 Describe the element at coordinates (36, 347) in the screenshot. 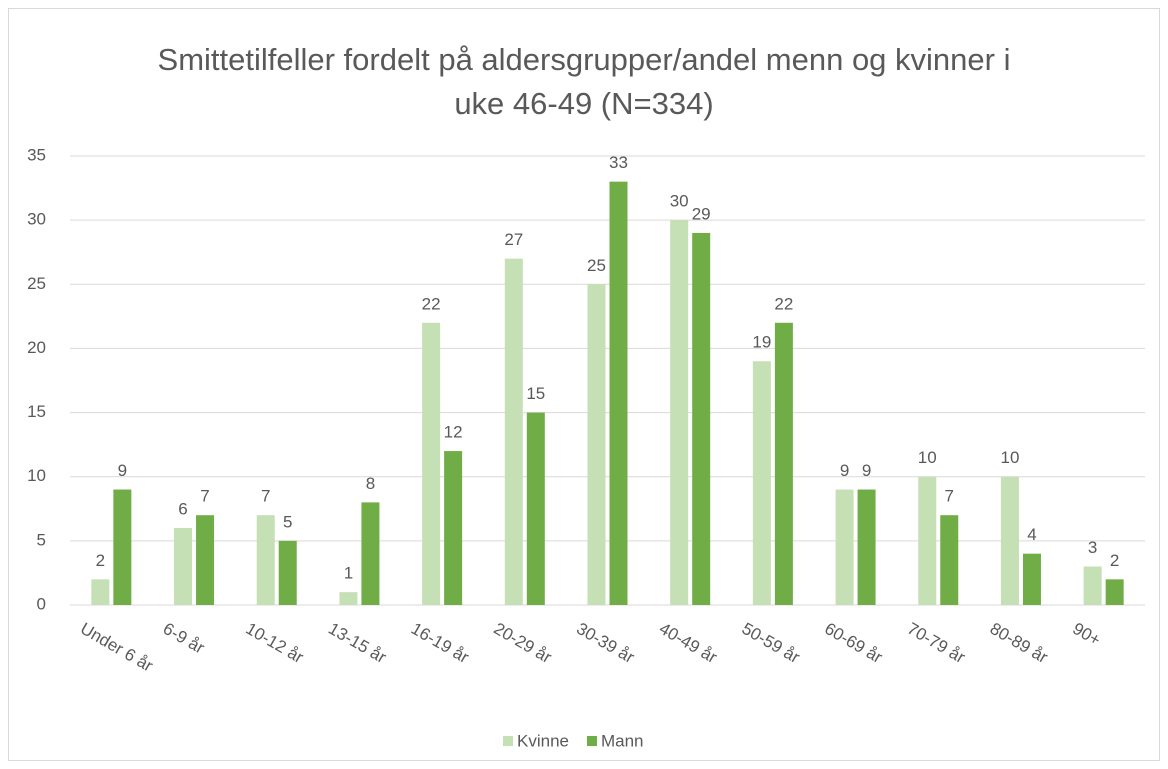

I see `y-tick-label: 20` at that location.